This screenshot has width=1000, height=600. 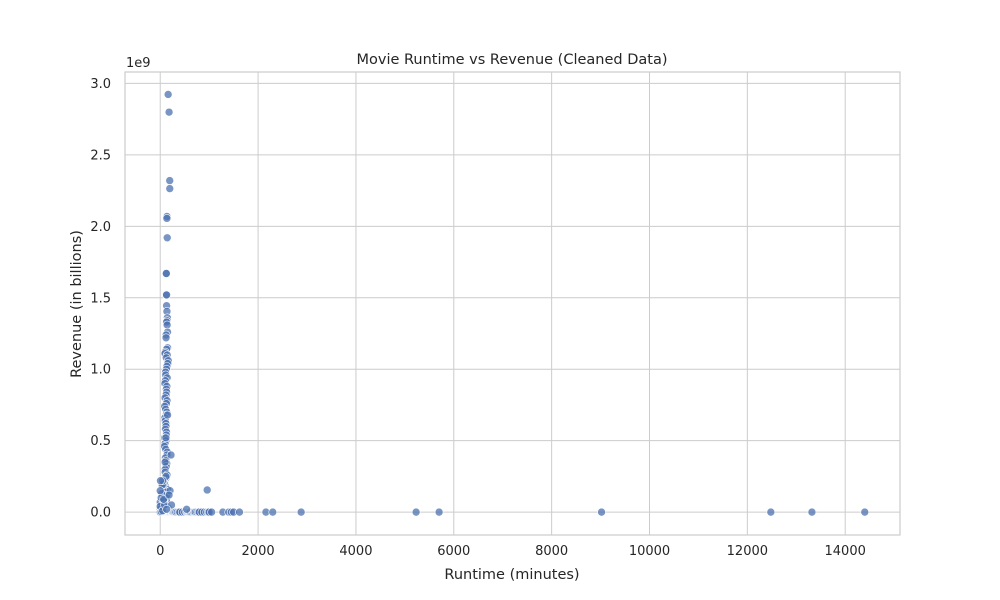 I want to click on x-tick-label: 8000, so click(x=551, y=551).